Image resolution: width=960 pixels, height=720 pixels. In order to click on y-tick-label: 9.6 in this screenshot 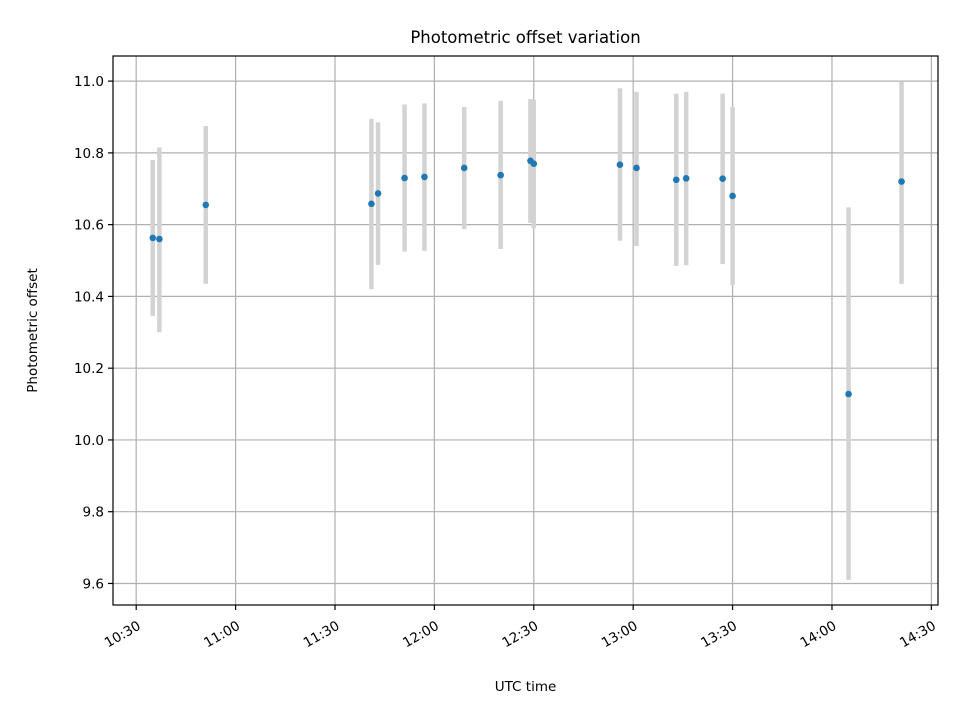, I will do `click(93, 584)`.